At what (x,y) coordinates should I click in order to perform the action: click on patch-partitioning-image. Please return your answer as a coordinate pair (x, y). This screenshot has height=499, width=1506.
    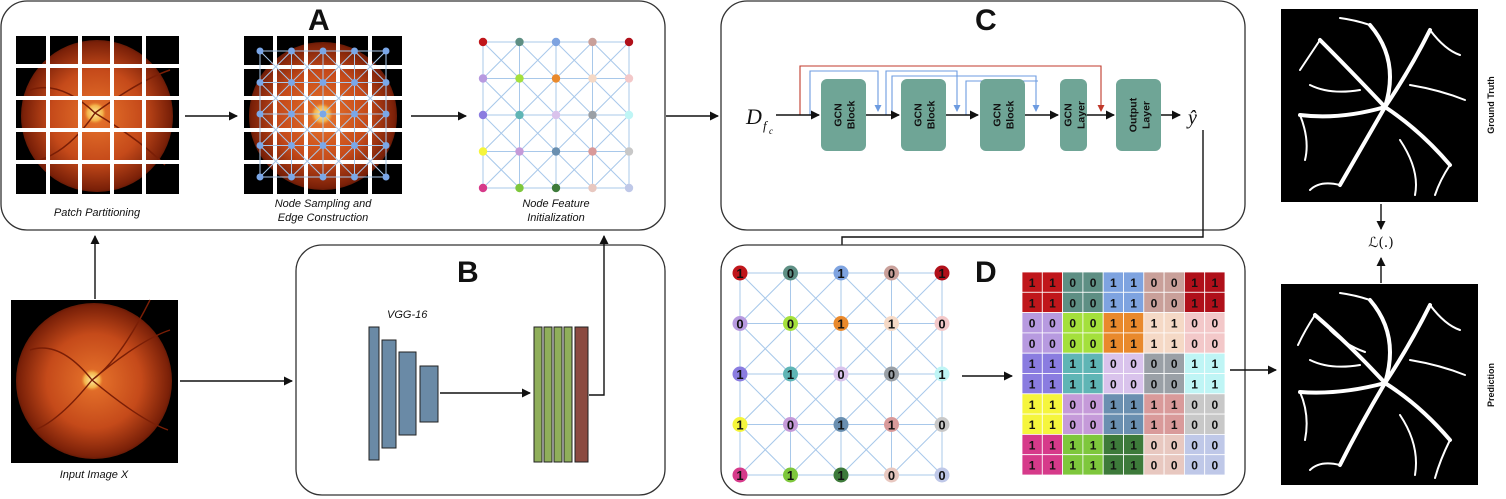
    Looking at the image, I should click on (97, 115).